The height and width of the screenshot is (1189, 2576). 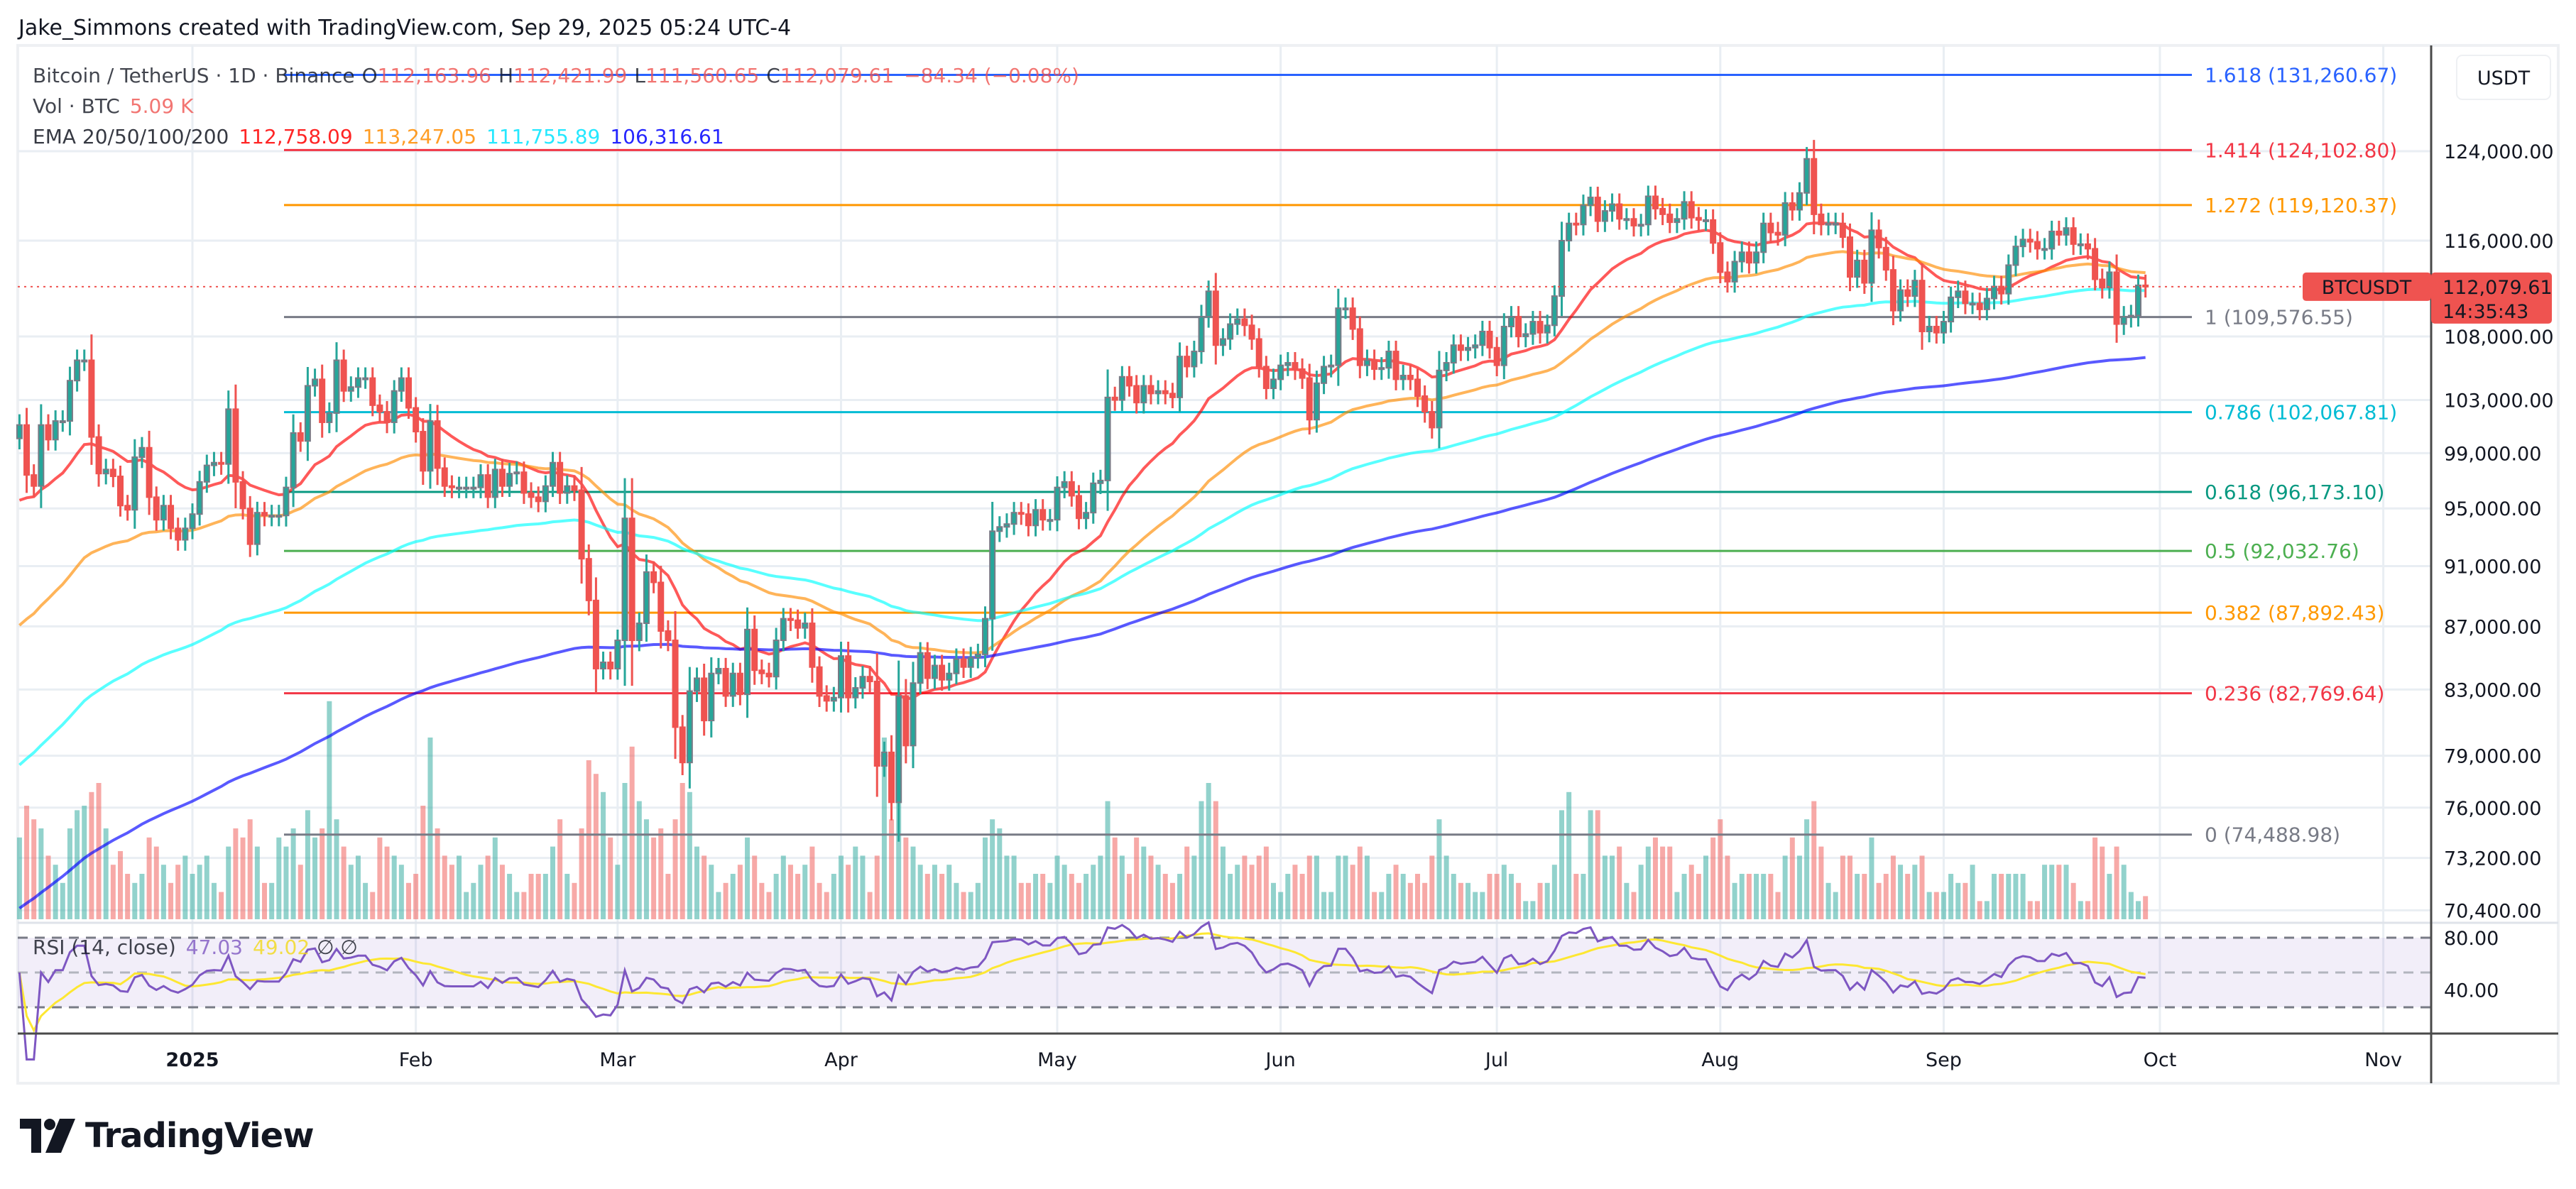 I want to click on price-axis-label: 79,000.00, so click(x=2492, y=757).